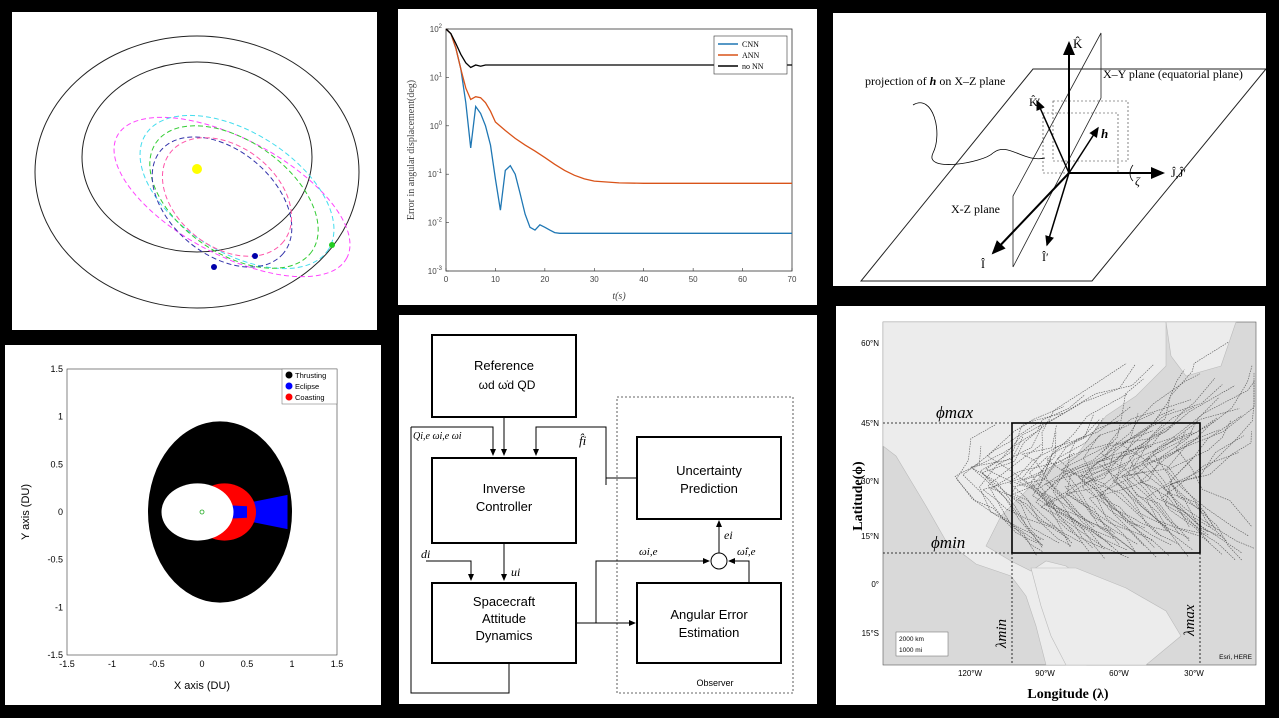 Image resolution: width=1279 pixels, height=718 pixels. I want to click on lat-tick-45n: 45°N, so click(870, 423).